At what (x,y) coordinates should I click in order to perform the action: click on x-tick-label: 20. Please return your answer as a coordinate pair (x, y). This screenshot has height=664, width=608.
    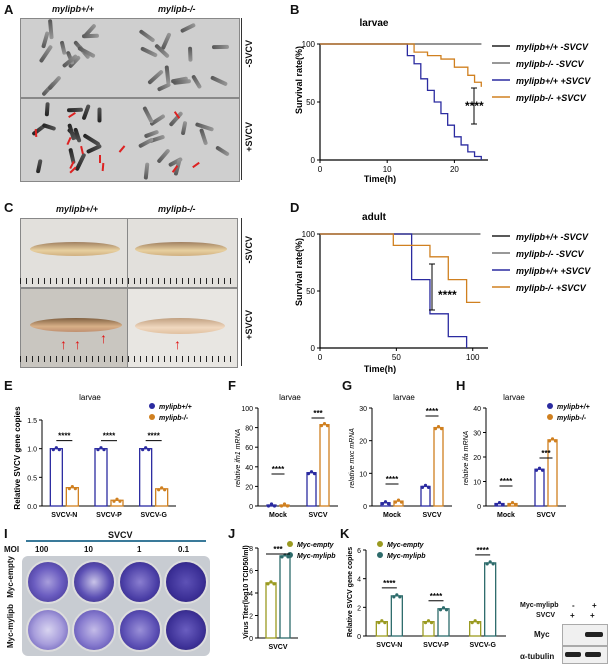
    Looking at the image, I should click on (454, 169).